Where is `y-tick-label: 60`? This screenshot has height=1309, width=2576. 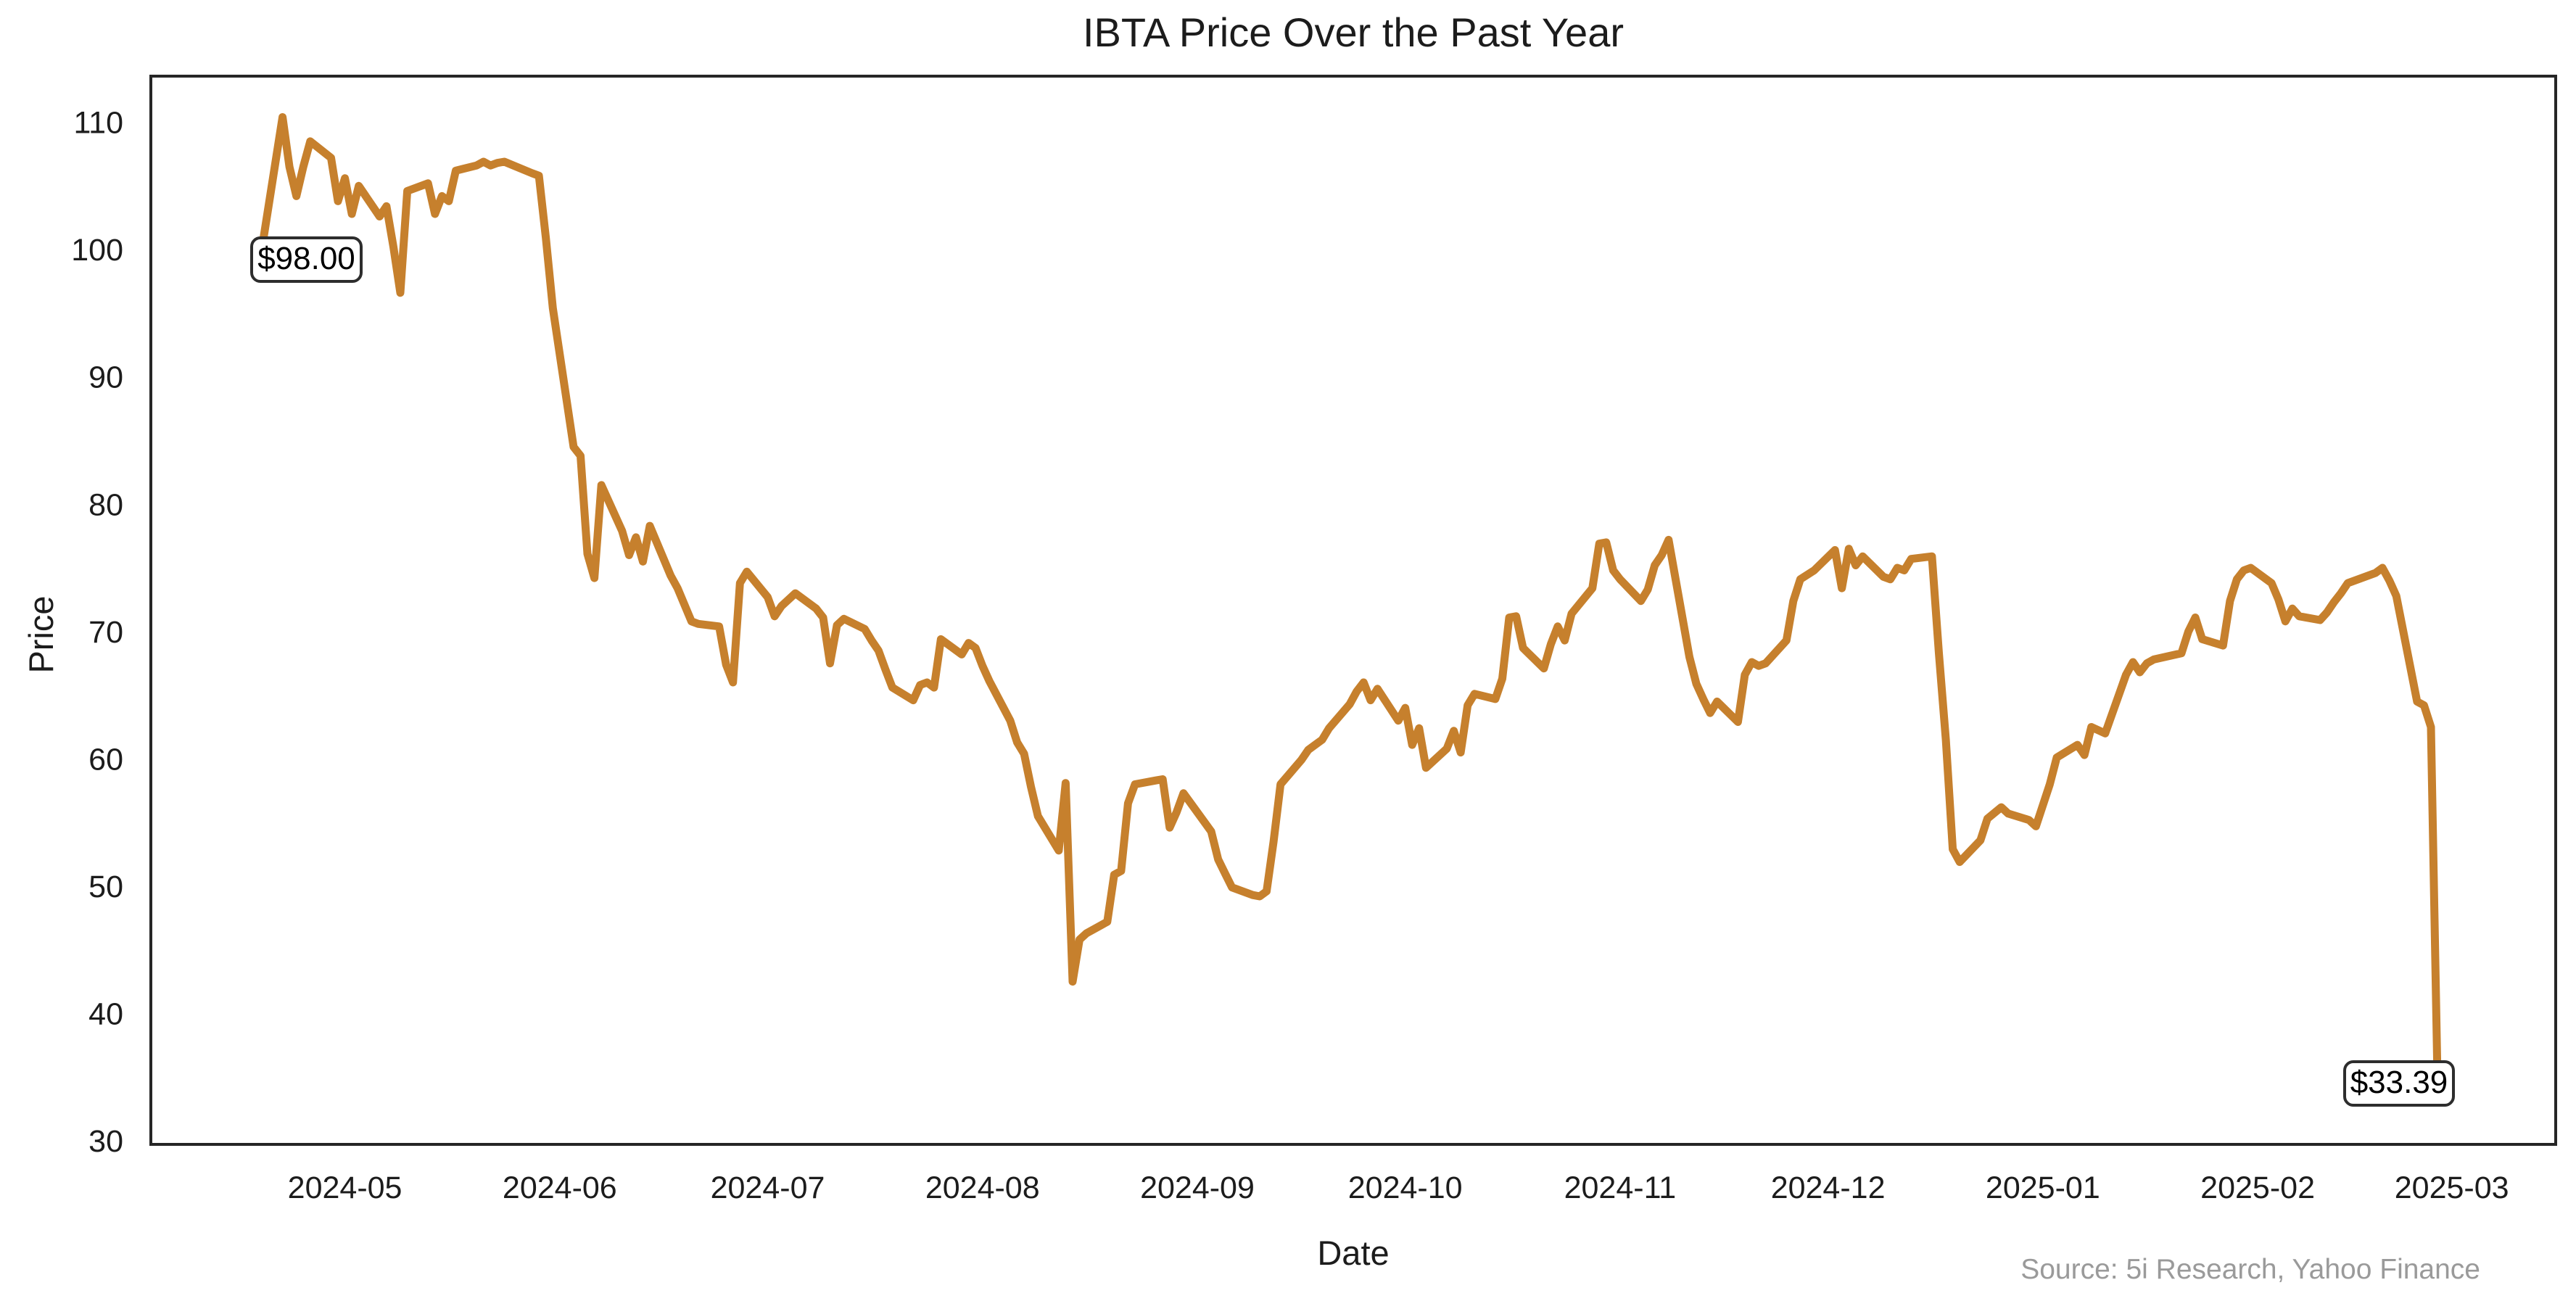 y-tick-label: 60 is located at coordinates (105, 759).